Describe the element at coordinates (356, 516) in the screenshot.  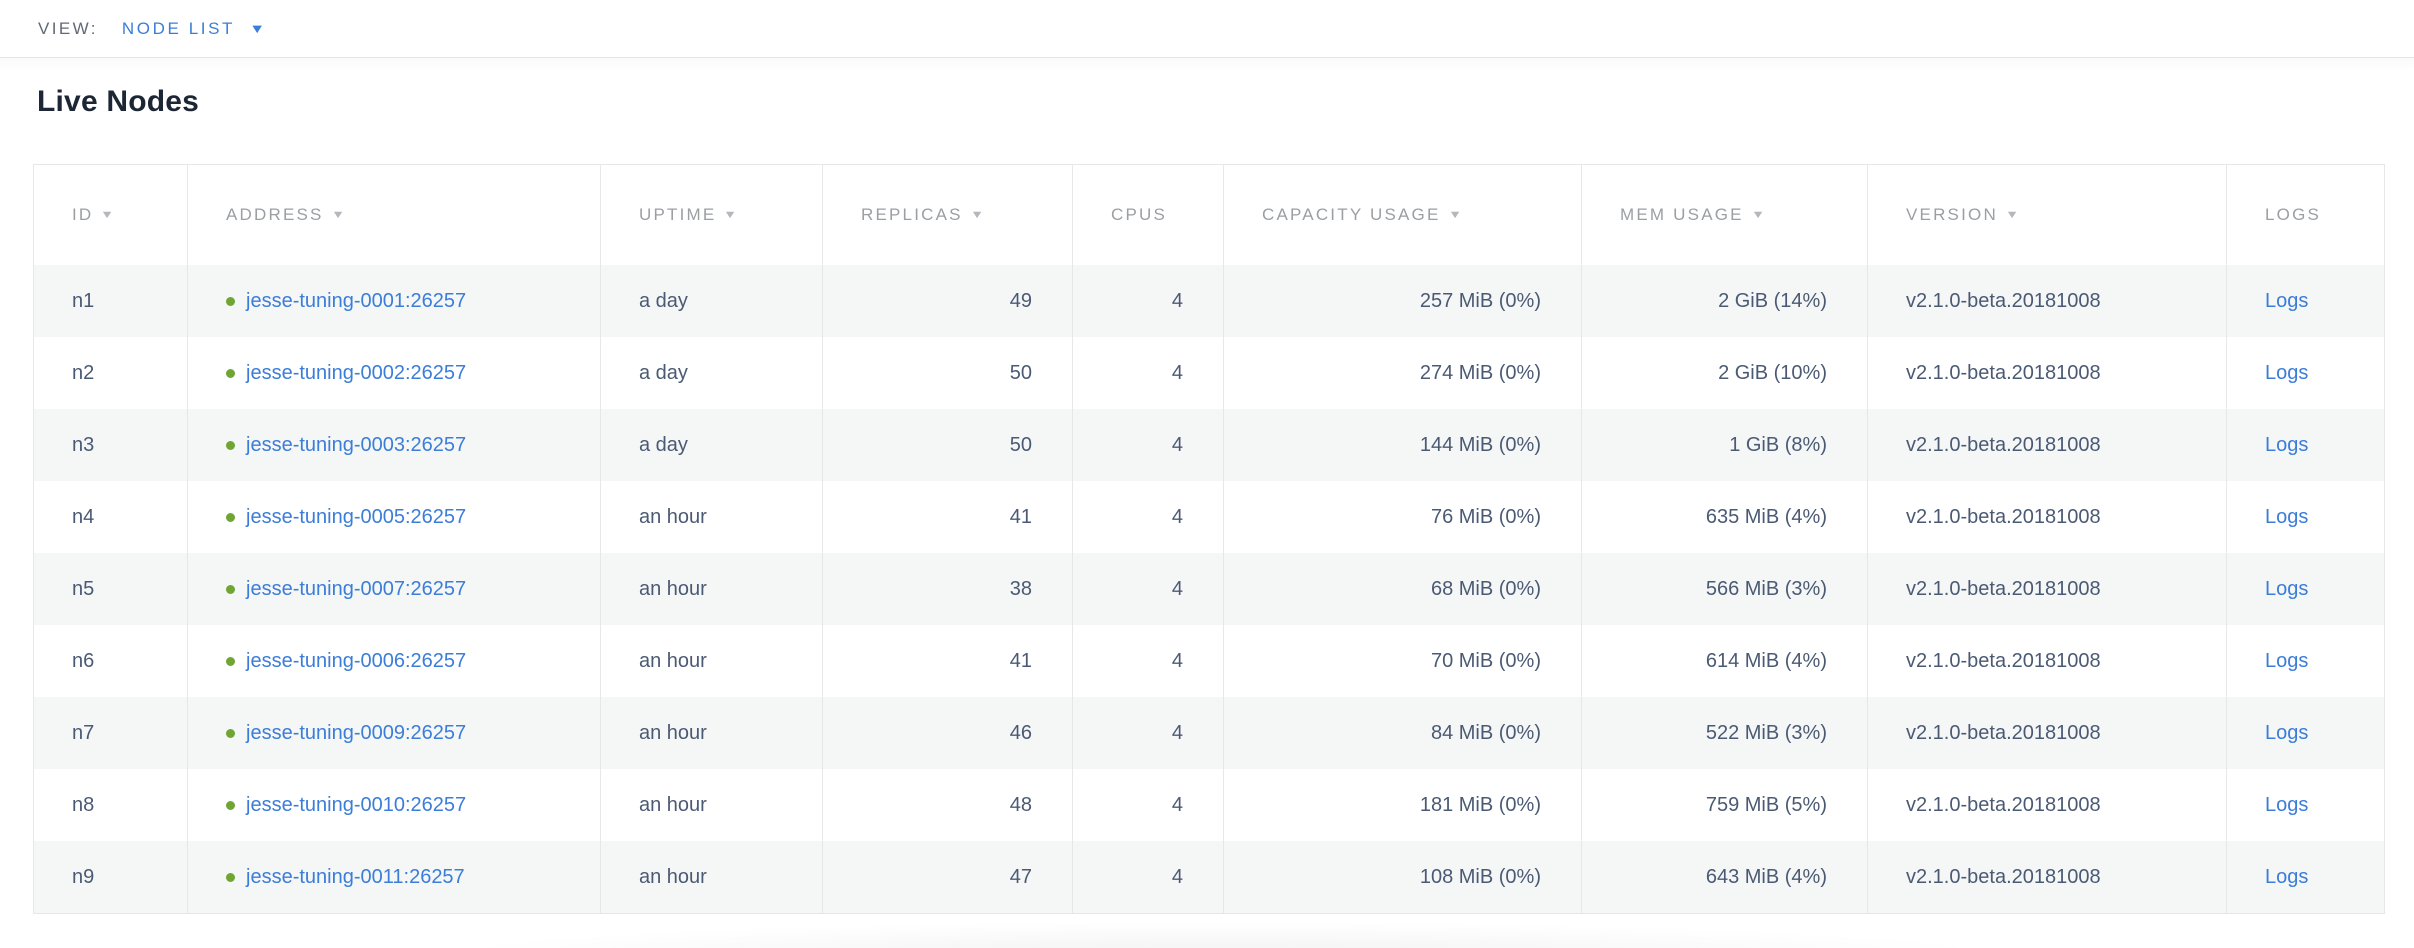
I see `address-link: jesse-tuning-0005:26257` at that location.